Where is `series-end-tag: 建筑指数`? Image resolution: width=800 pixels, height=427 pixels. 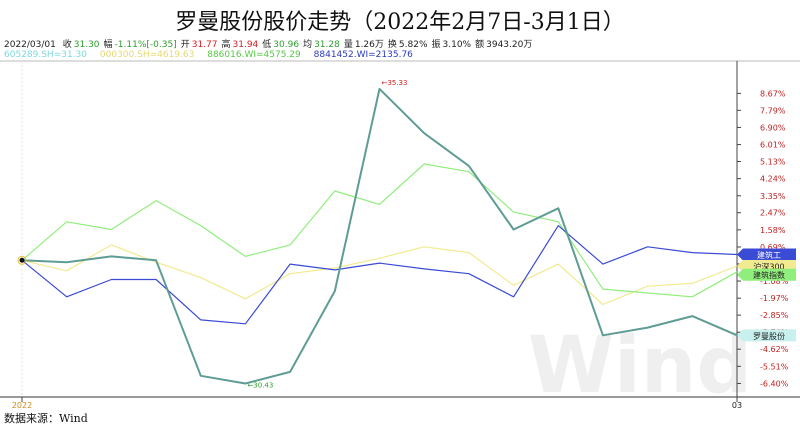
series-end-tag: 建筑指数 is located at coordinates (766, 274).